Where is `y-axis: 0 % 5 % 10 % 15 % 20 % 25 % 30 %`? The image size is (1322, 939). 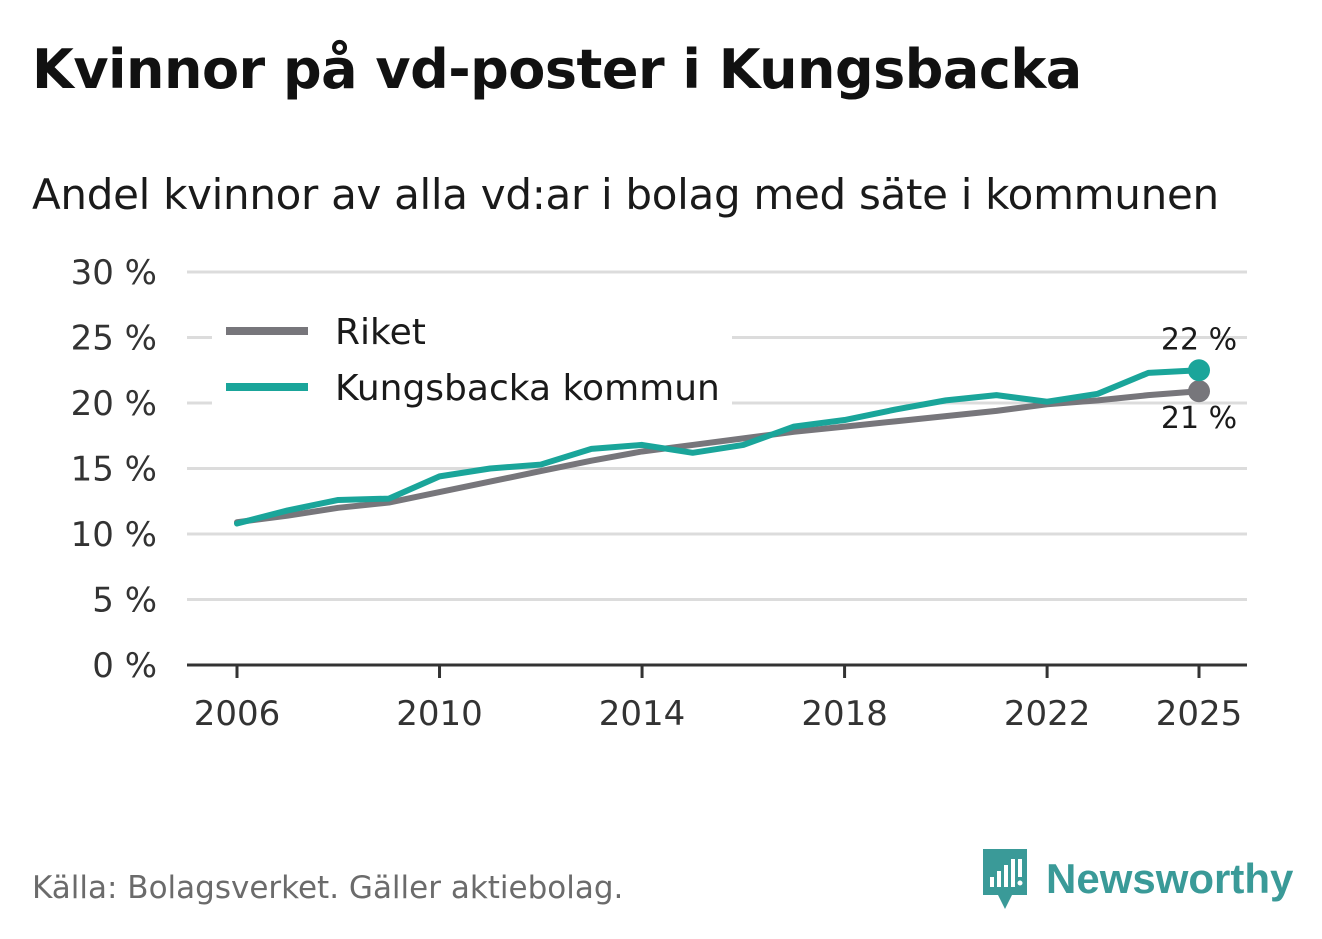
y-axis: 0 % 5 % 10 % 15 % 20 % 25 % 30 % is located at coordinates (114, 469).